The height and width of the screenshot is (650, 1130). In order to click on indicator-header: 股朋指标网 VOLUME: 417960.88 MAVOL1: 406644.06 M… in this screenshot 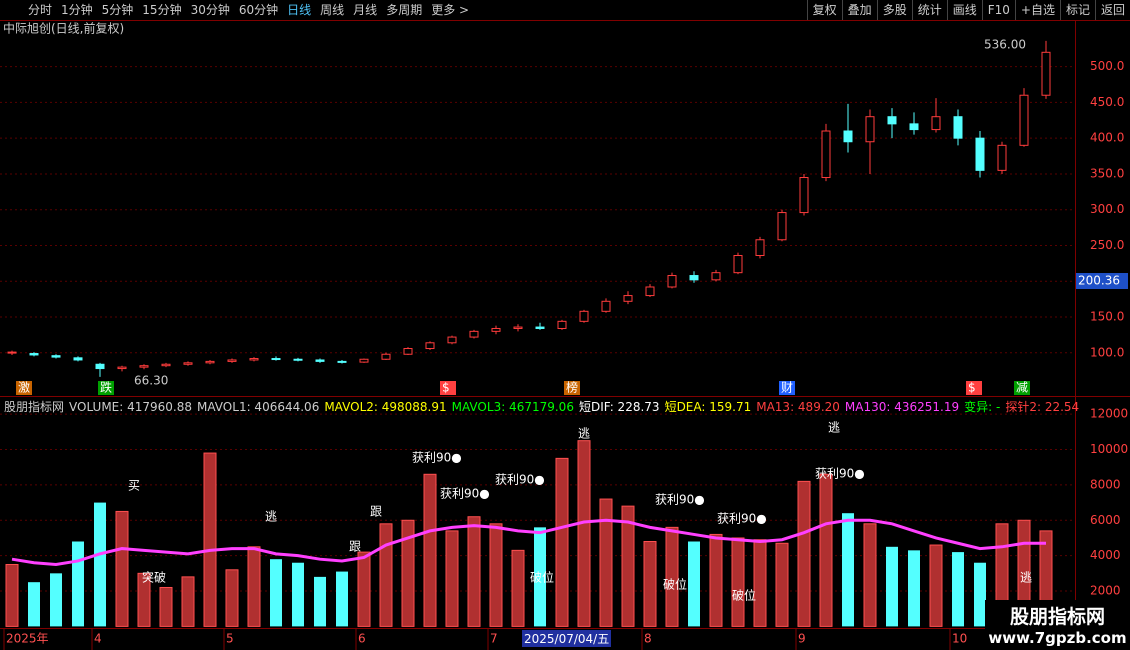, I will do `click(544, 406)`.